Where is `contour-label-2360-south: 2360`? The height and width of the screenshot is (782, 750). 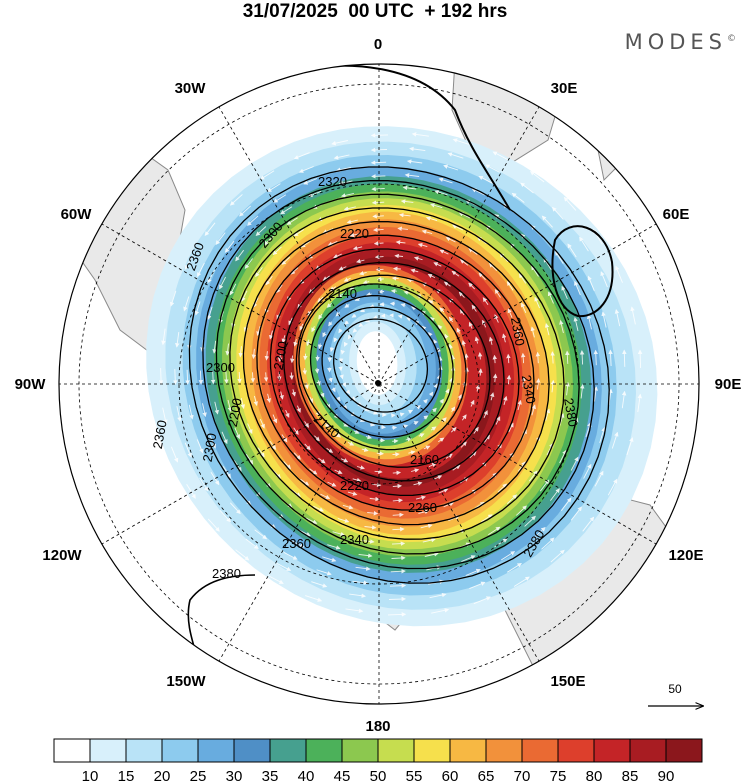 contour-label-2360-south: 2360 is located at coordinates (296, 543).